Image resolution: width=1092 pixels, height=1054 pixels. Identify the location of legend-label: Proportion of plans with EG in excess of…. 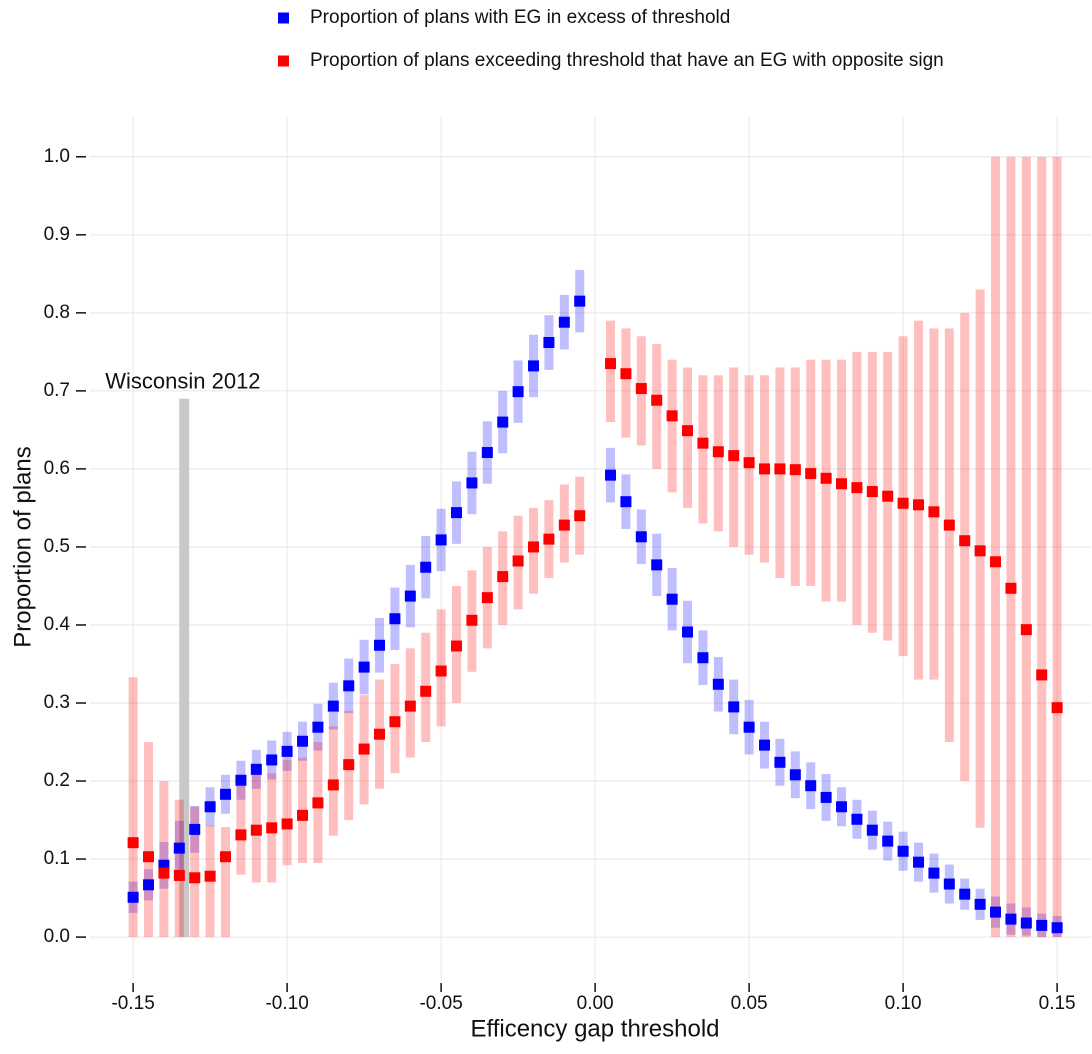
(520, 17).